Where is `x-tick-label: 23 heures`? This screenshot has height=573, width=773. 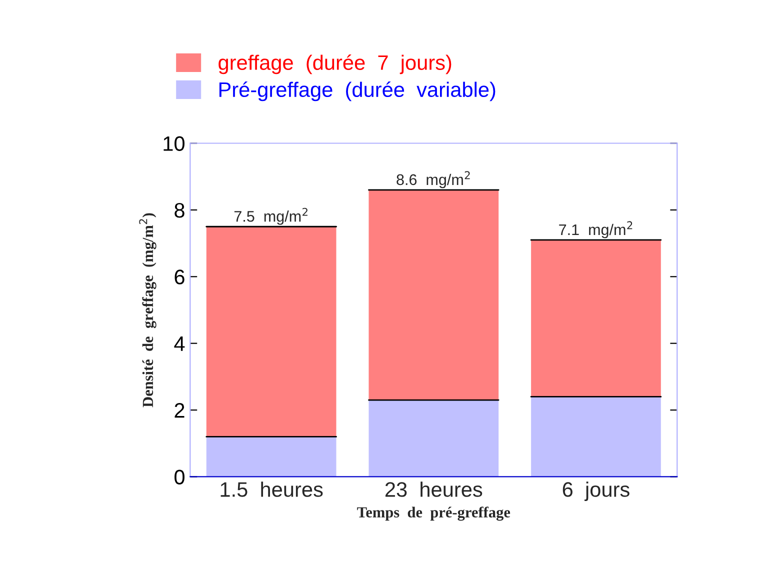 x-tick-label: 23 heures is located at coordinates (433, 489).